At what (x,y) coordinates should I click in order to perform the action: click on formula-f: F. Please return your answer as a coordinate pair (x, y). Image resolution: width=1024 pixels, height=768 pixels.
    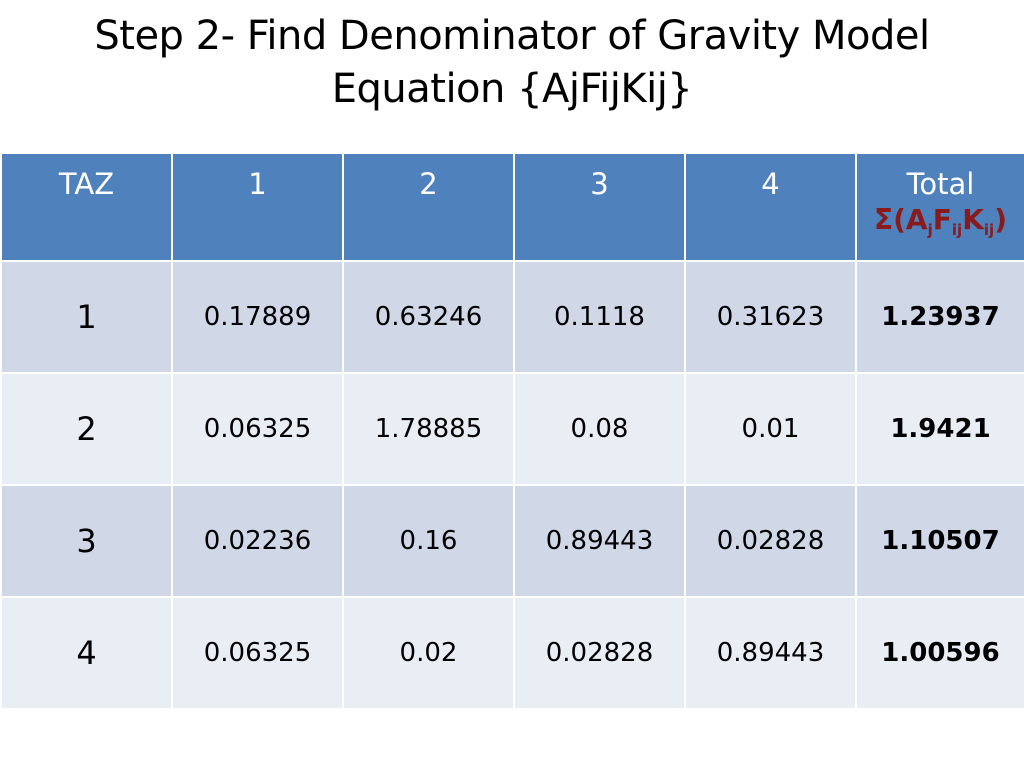
    Looking at the image, I should click on (942, 219).